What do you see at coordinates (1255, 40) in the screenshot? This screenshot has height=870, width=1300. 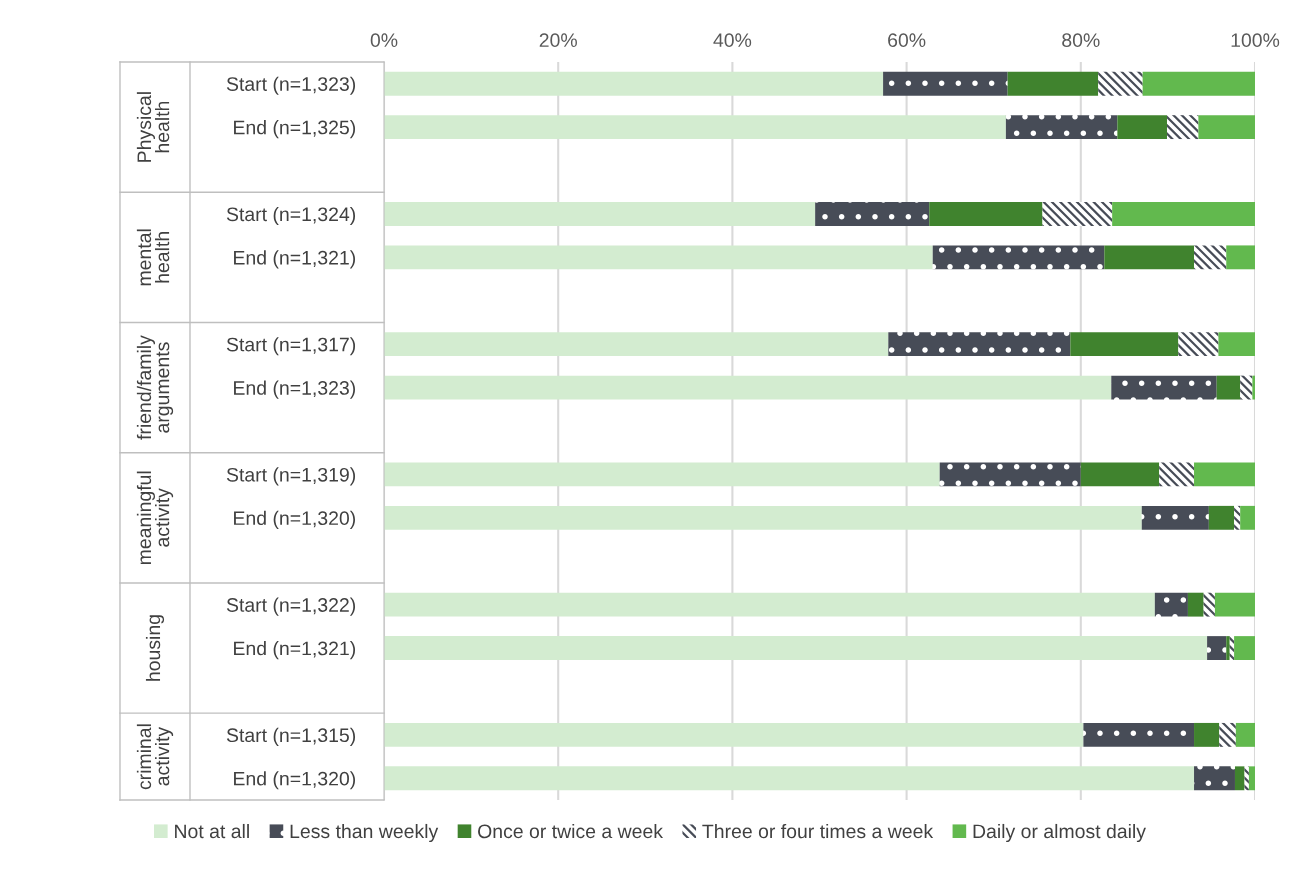 I see `x-tick-label: 100%` at bounding box center [1255, 40].